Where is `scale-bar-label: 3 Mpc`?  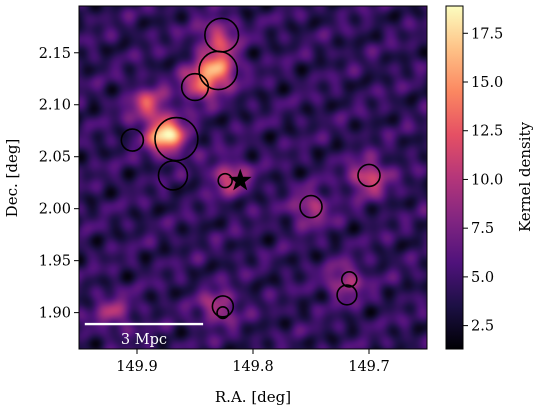
scale-bar-label: 3 Mpc is located at coordinates (144, 340).